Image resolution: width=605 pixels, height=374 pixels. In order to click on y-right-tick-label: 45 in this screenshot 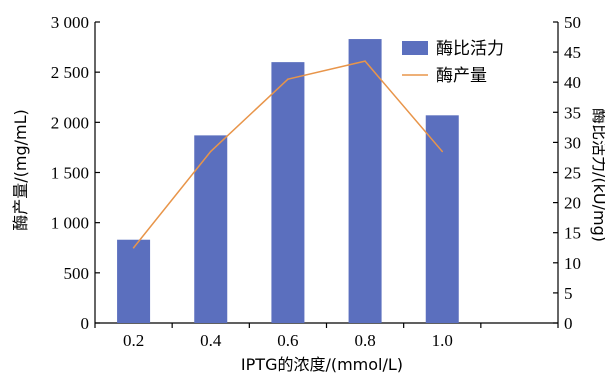, I will do `click(572, 52)`.